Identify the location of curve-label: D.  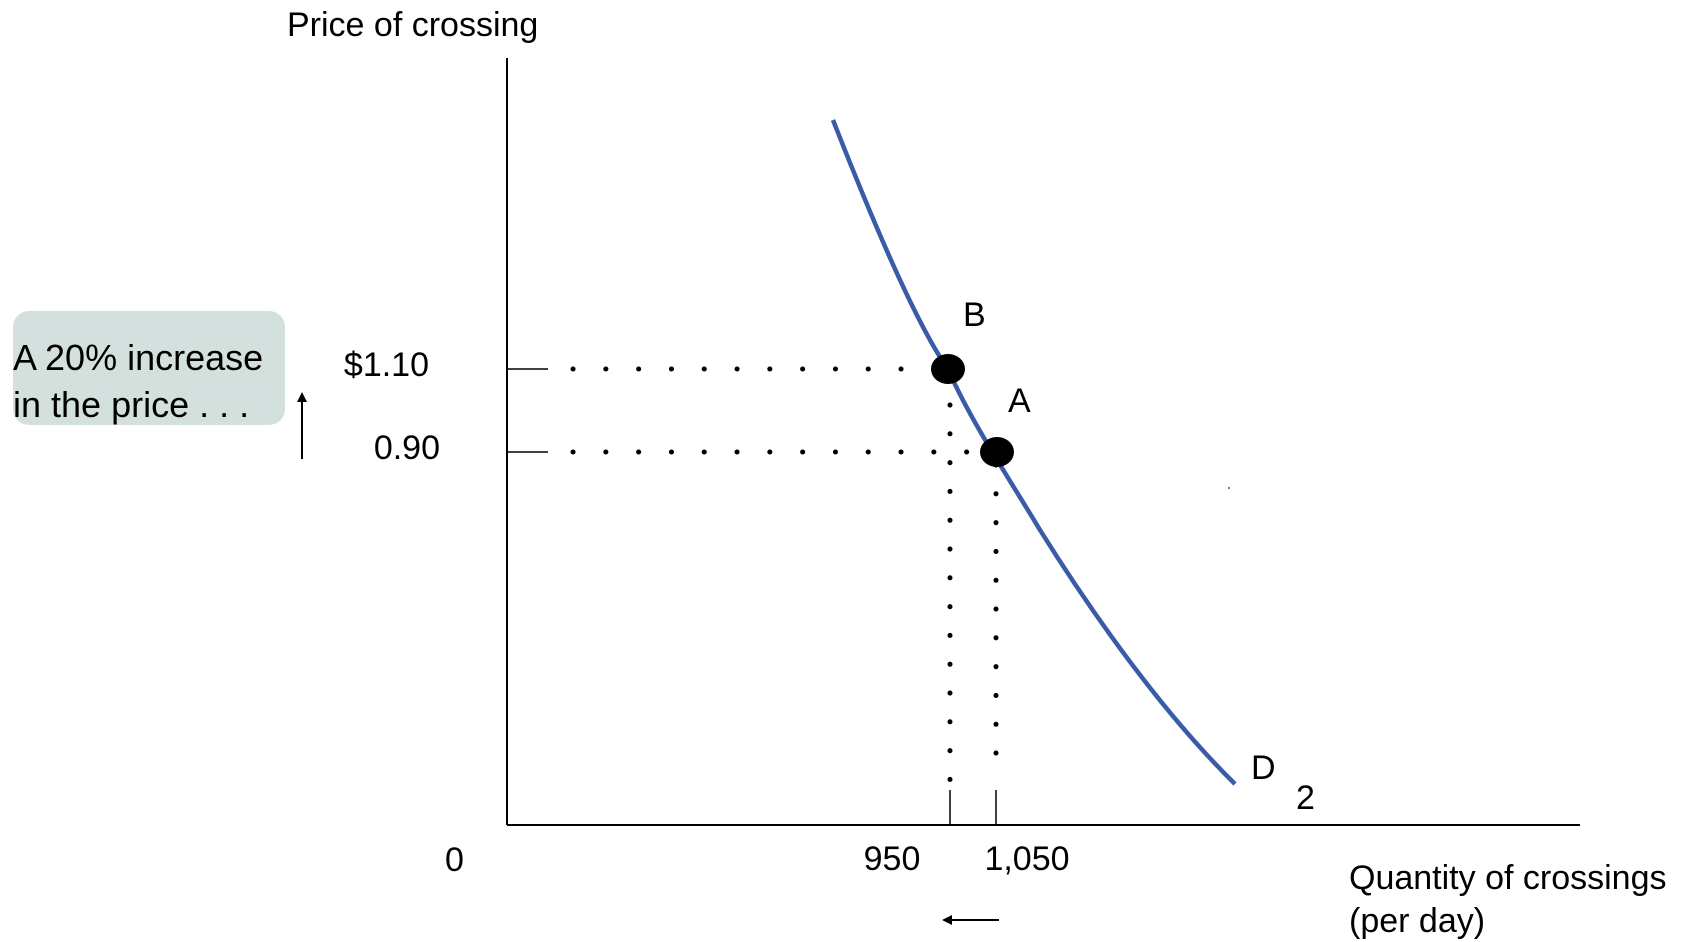
(1263, 768).